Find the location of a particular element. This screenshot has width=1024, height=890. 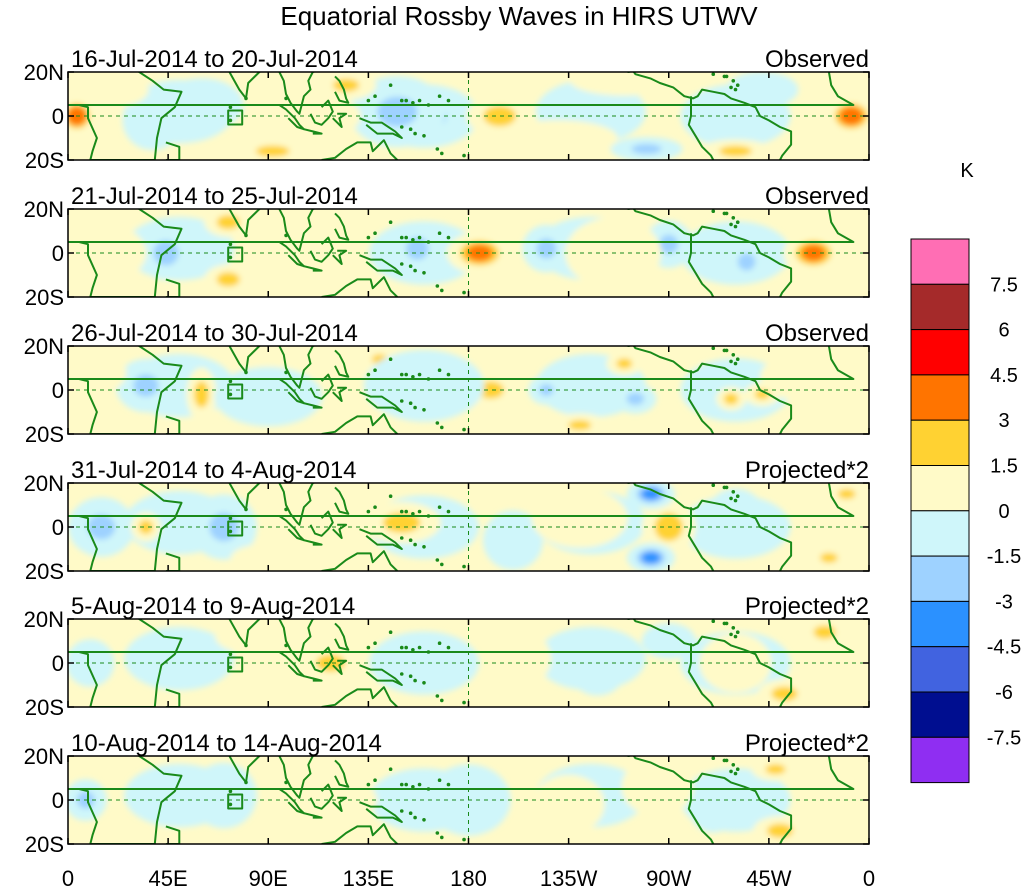

colorbar-tick-label: 6 is located at coordinates (1003, 331).